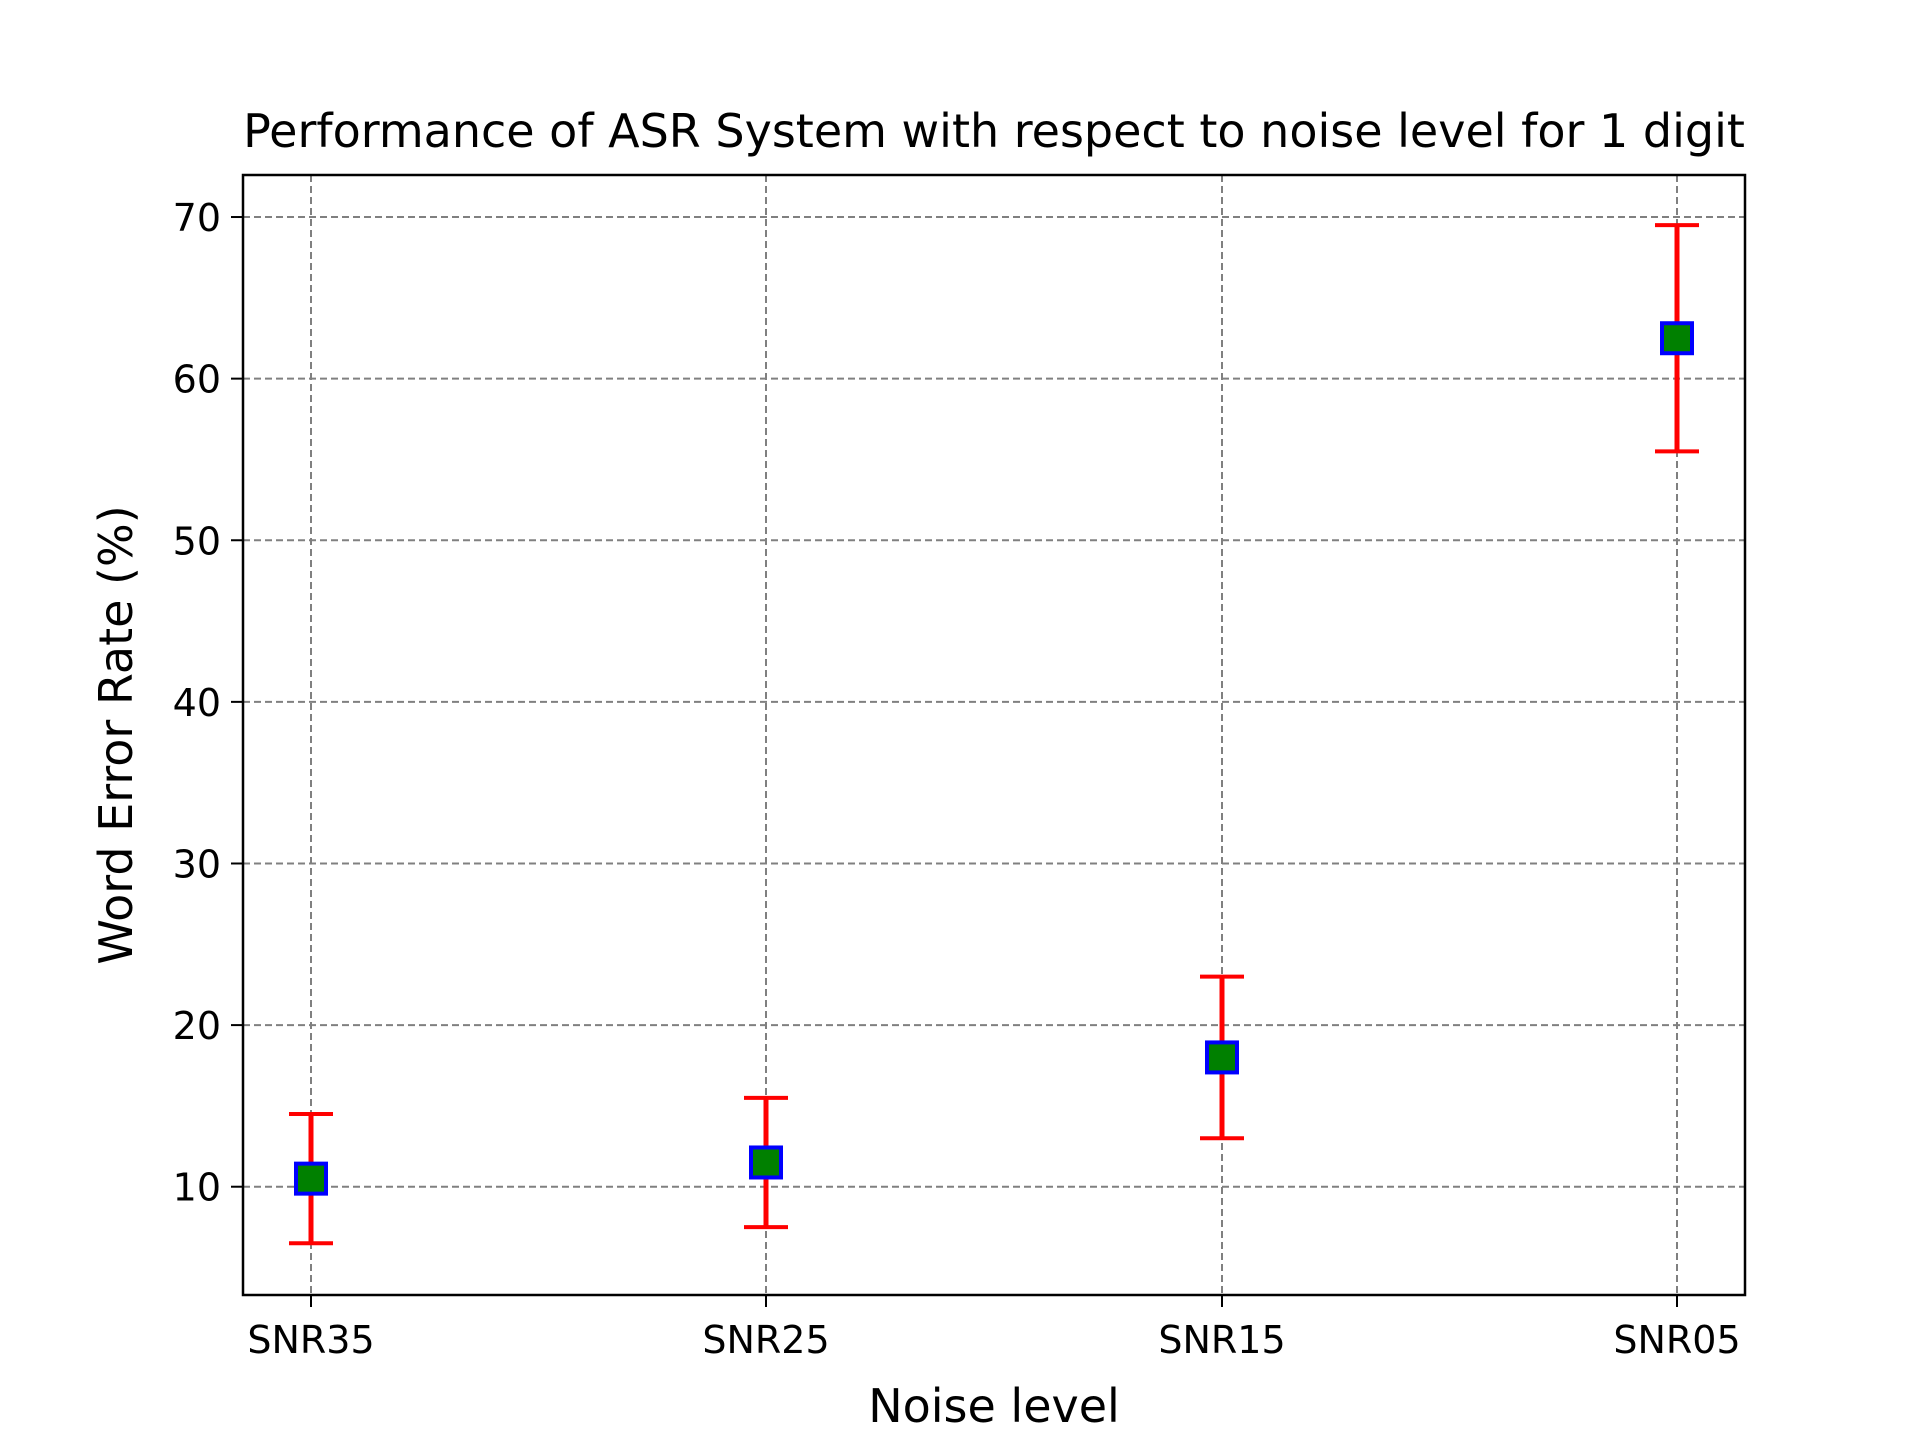 The height and width of the screenshot is (1440, 1920). Describe the element at coordinates (765, 1340) in the screenshot. I see `x-tick-label: SNR25` at that location.